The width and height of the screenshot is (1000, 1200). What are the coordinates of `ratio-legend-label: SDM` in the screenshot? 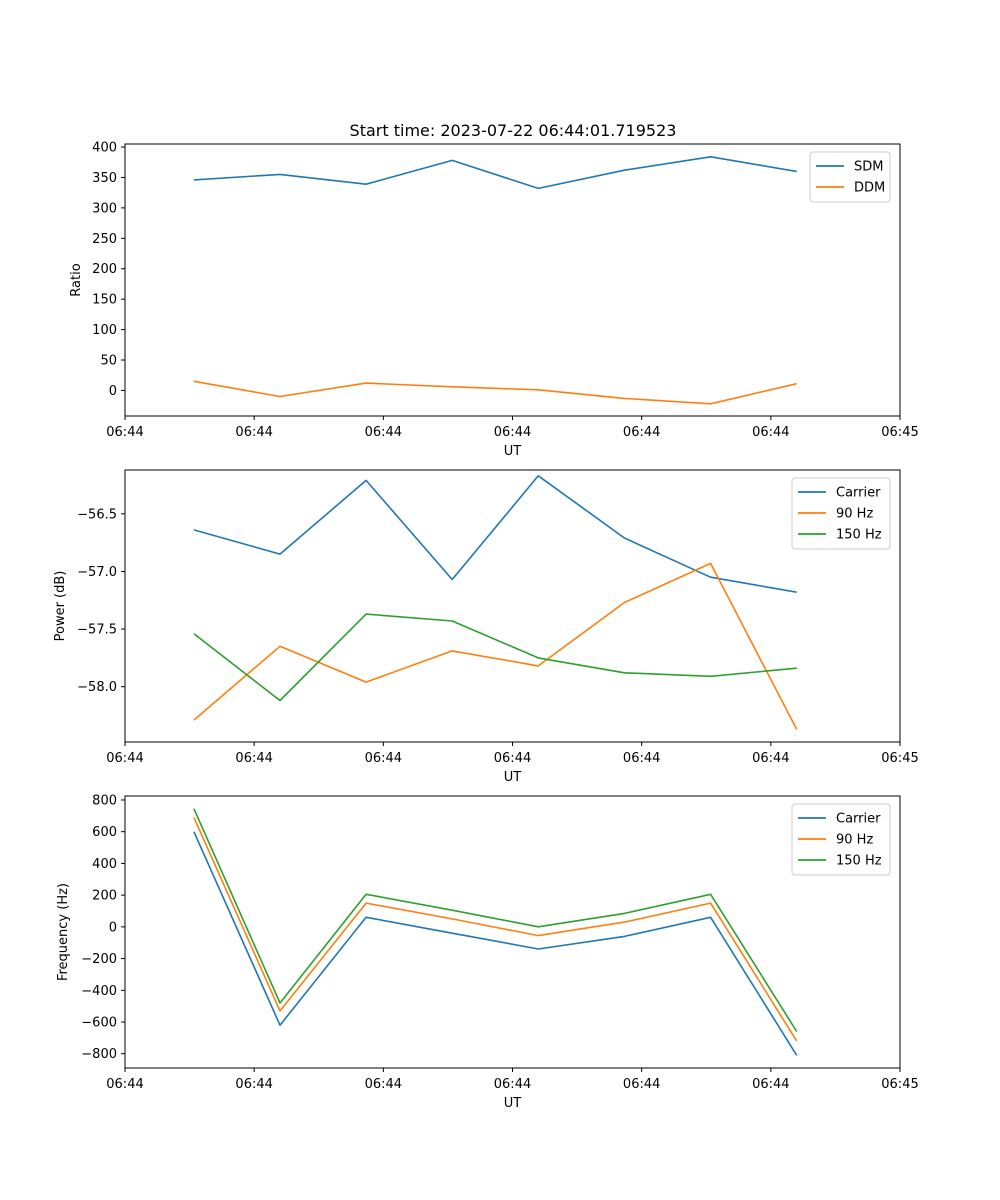 It's located at (868, 167).